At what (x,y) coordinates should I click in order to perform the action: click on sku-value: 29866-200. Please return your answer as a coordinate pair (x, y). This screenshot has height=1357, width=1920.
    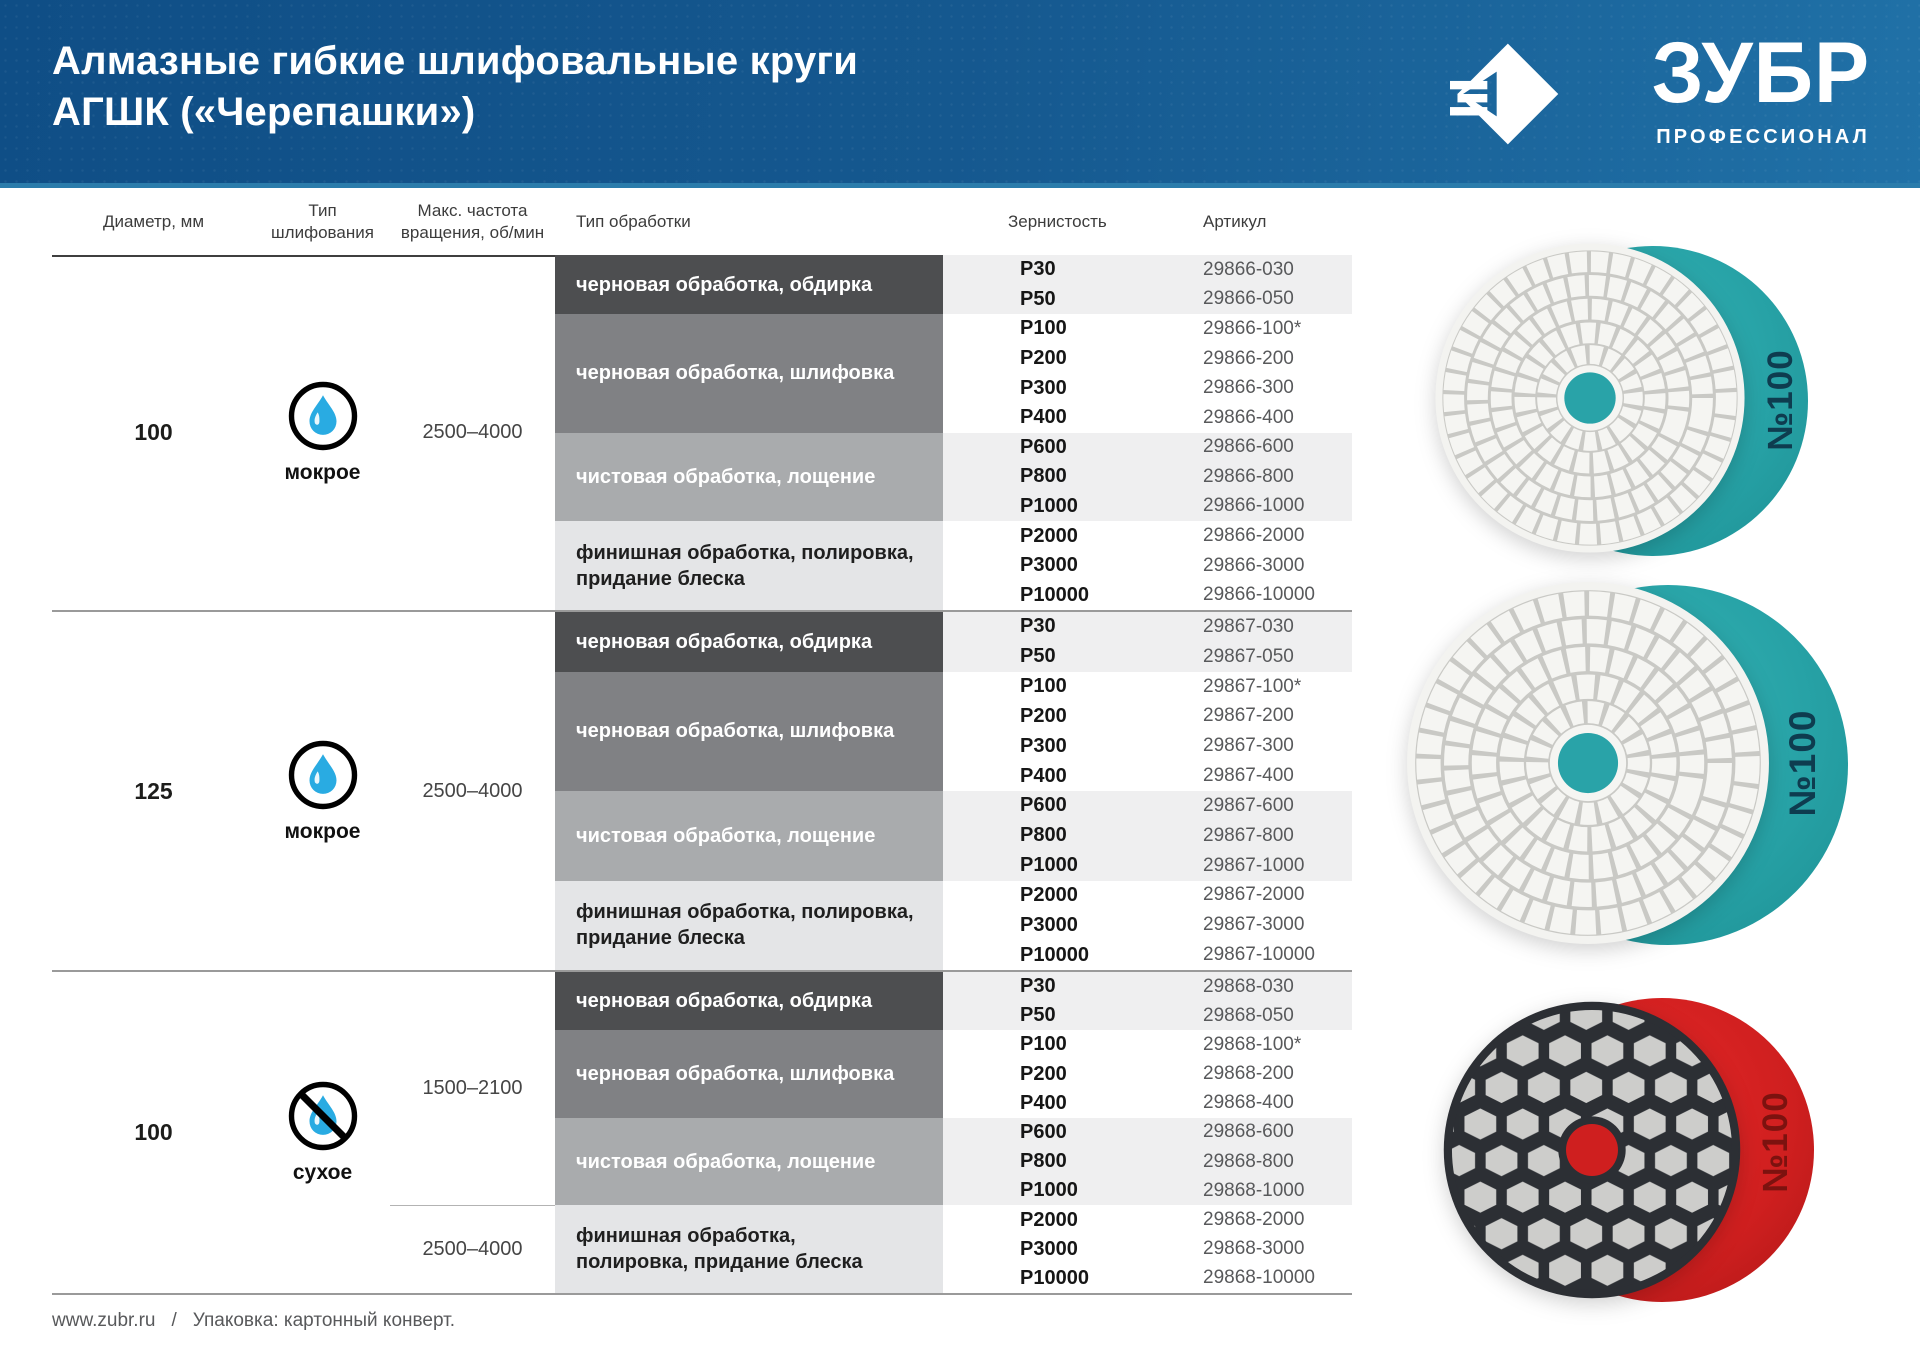
    Looking at the image, I should click on (1256, 358).